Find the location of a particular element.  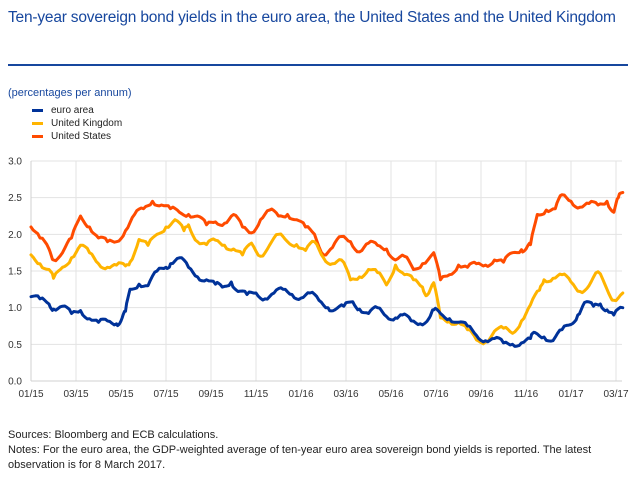

legend-label-euro-area: euro area is located at coordinates (72, 110).